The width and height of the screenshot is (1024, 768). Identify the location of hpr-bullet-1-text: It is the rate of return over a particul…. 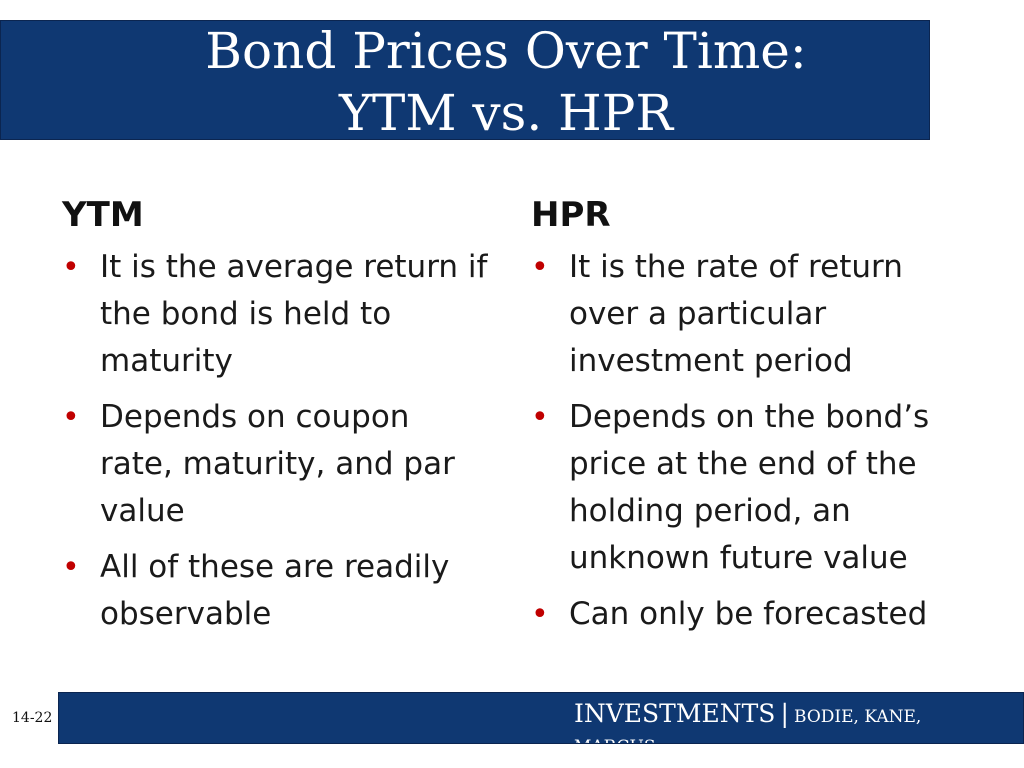
(736, 314).